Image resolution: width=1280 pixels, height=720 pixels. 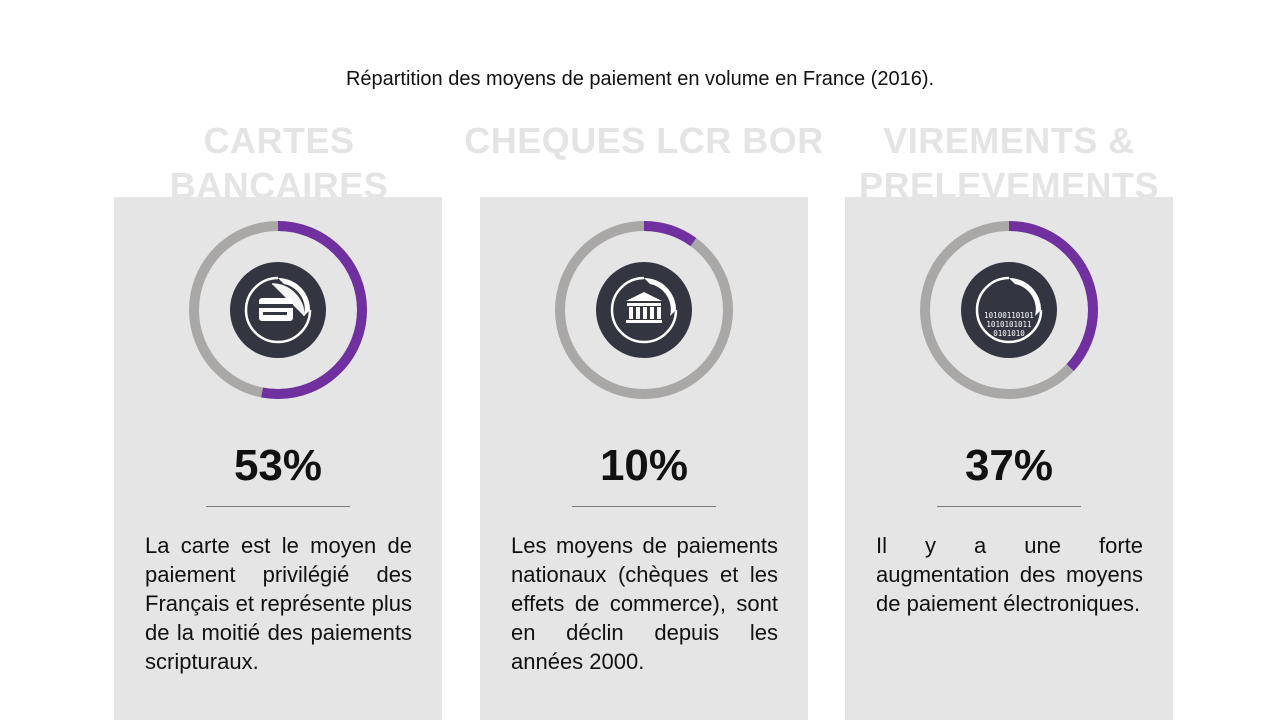 What do you see at coordinates (644, 140) in the screenshot?
I see `card-heading-cheques: CHEQUES LCR BOR` at bounding box center [644, 140].